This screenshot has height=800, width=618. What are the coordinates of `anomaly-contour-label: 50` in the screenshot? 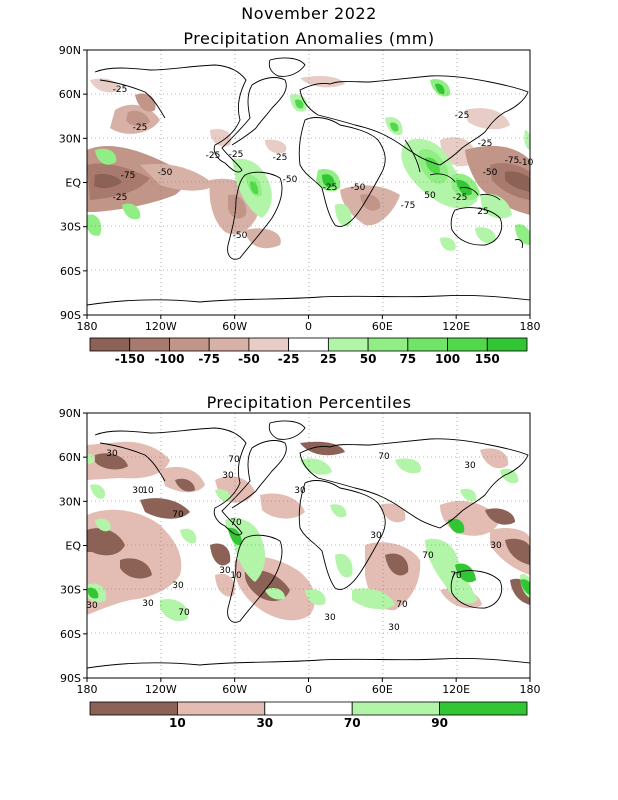 It's located at (430, 196).